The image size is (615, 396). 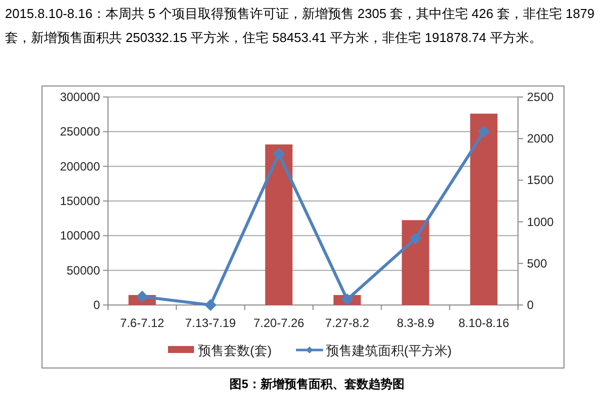 I want to click on x-tick-label: 7.20-7.26, so click(x=279, y=323).